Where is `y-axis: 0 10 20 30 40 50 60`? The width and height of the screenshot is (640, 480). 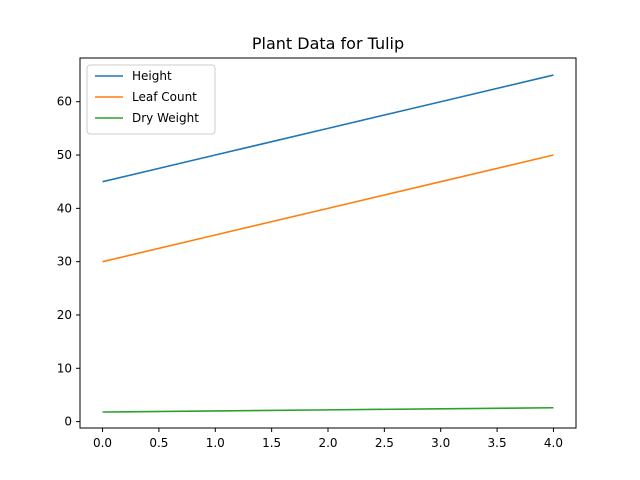 y-axis: 0 10 20 30 40 50 60 is located at coordinates (68, 262).